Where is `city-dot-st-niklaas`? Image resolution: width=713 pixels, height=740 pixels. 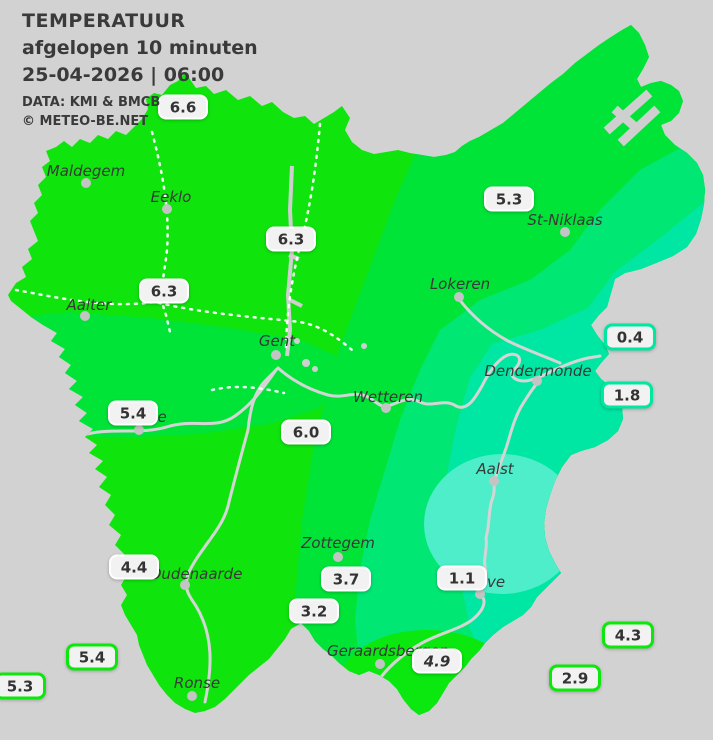
city-dot-st-niklaas is located at coordinates (565, 232).